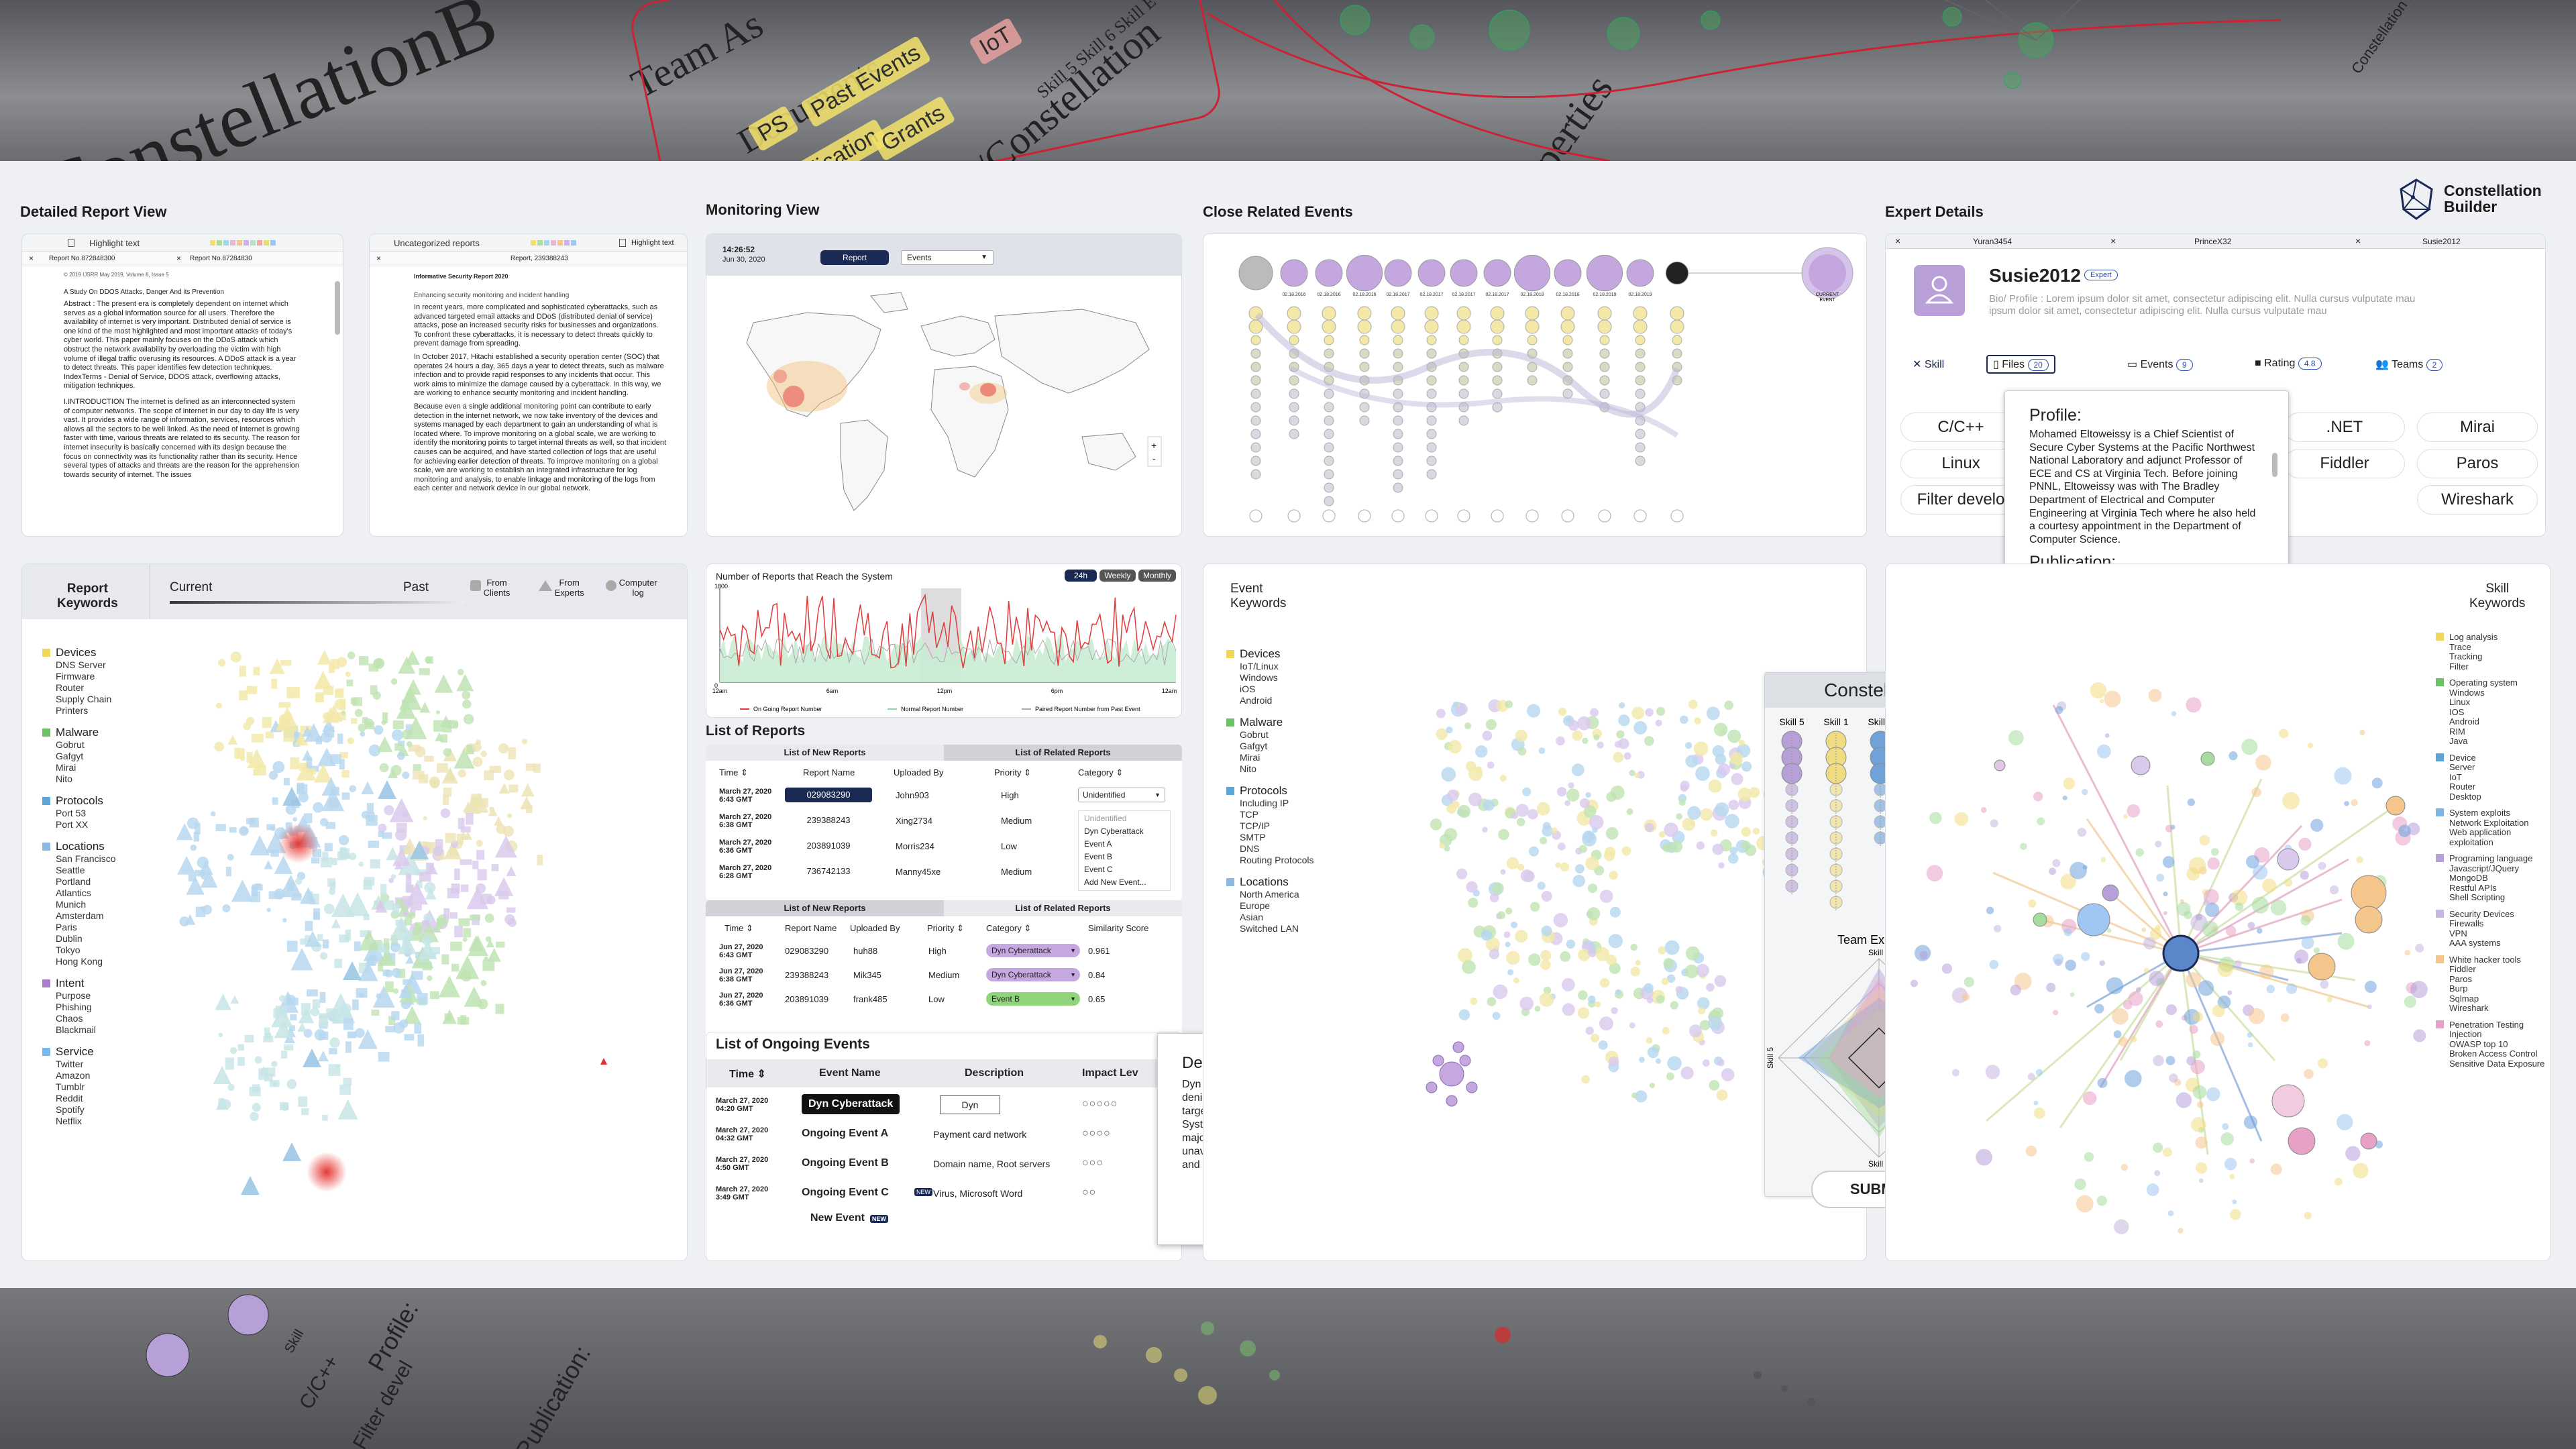  Describe the element at coordinates (1033, 950) in the screenshot. I see `category-tag: Dyn Cyberattack ▼` at that location.